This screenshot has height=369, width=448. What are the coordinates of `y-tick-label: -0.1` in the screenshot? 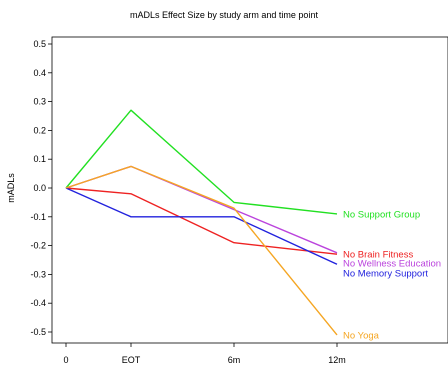 It's located at (38, 217).